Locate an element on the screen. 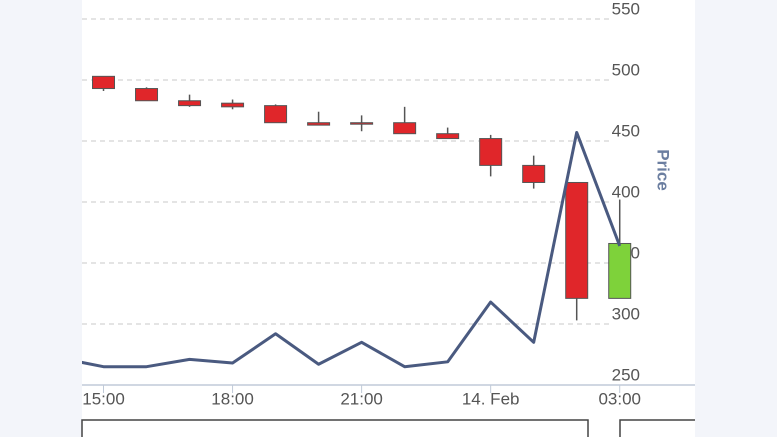 The height and width of the screenshot is (437, 777). y-axis-title: Price is located at coordinates (663, 170).